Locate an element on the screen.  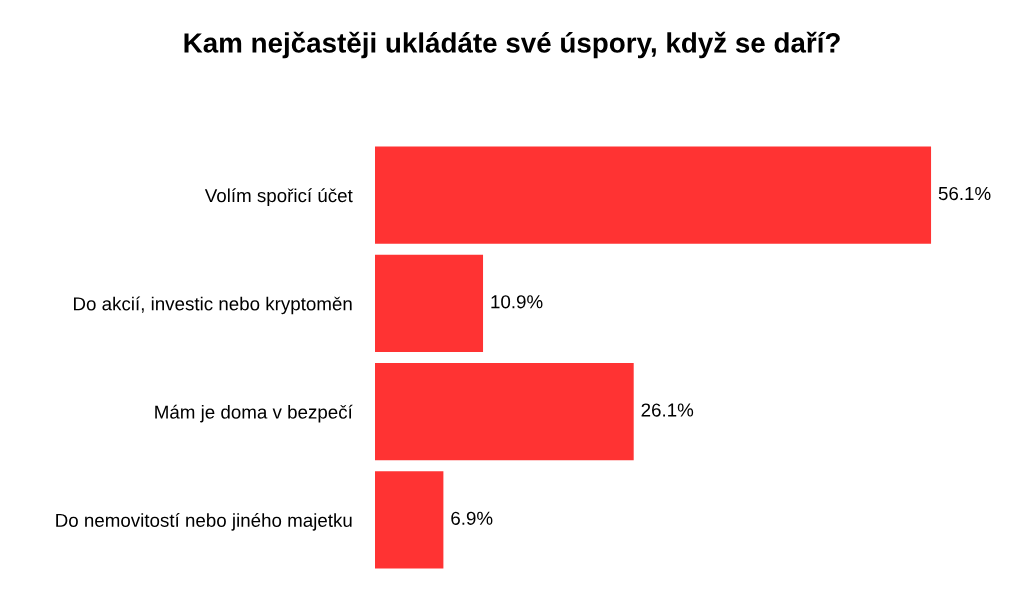
chart-title: Kam nejčastěji ukládáte své úspory, když se daří? is located at coordinates (512, 45).